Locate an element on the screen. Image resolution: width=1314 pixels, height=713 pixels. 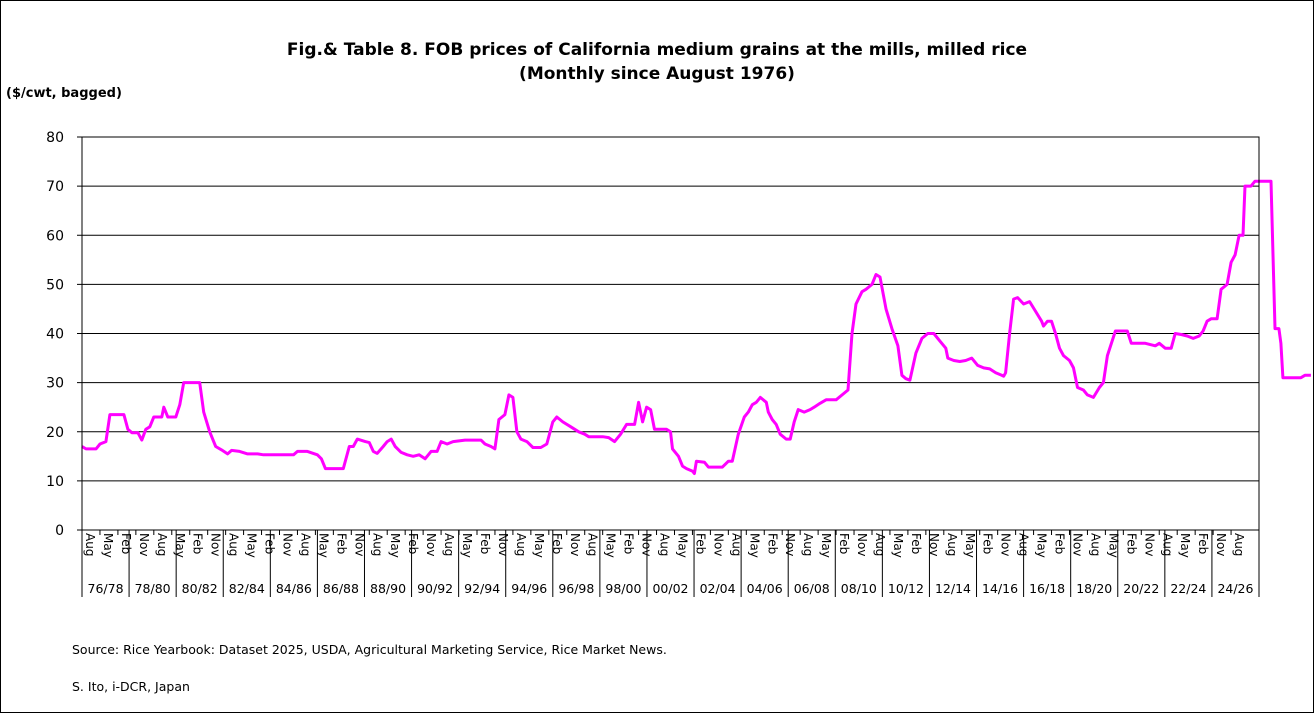
period-label: 92/94 is located at coordinates (482, 588).